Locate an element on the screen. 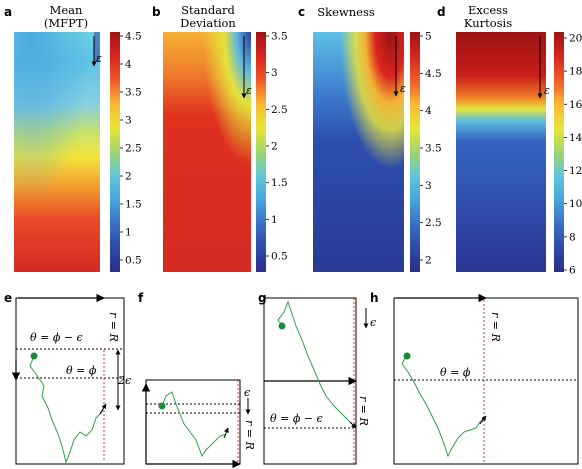  colorbar-b-tick-label: 3.5 is located at coordinates (279, 37).